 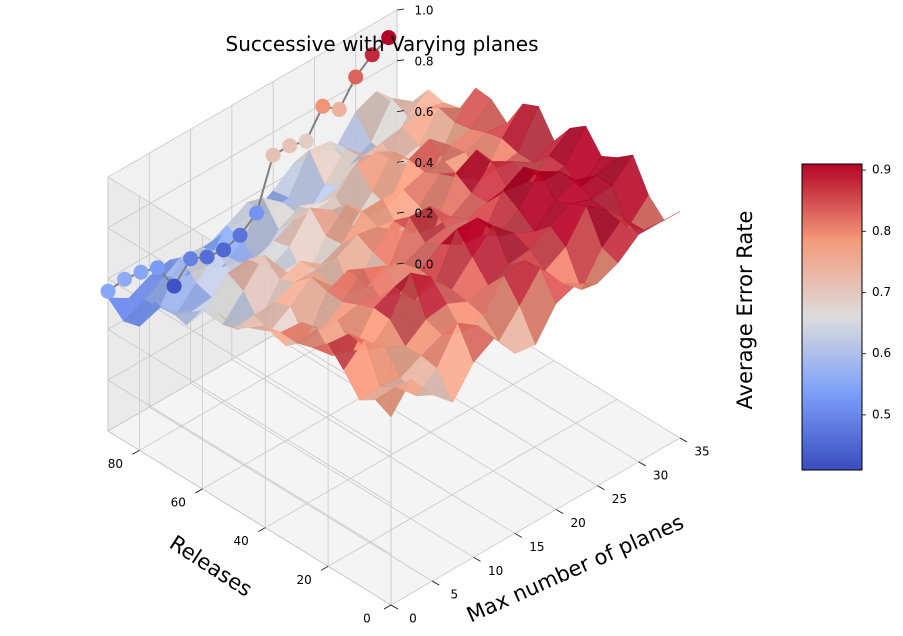 I want to click on y-tick-label: 15, so click(x=536, y=547).